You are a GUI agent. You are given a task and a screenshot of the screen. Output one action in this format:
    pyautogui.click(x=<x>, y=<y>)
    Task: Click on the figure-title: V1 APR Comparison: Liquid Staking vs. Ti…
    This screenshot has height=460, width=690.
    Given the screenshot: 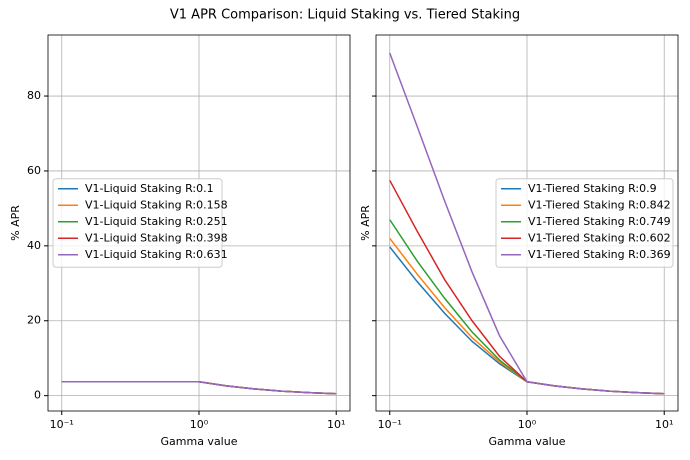 What is the action you would take?
    pyautogui.click(x=345, y=15)
    